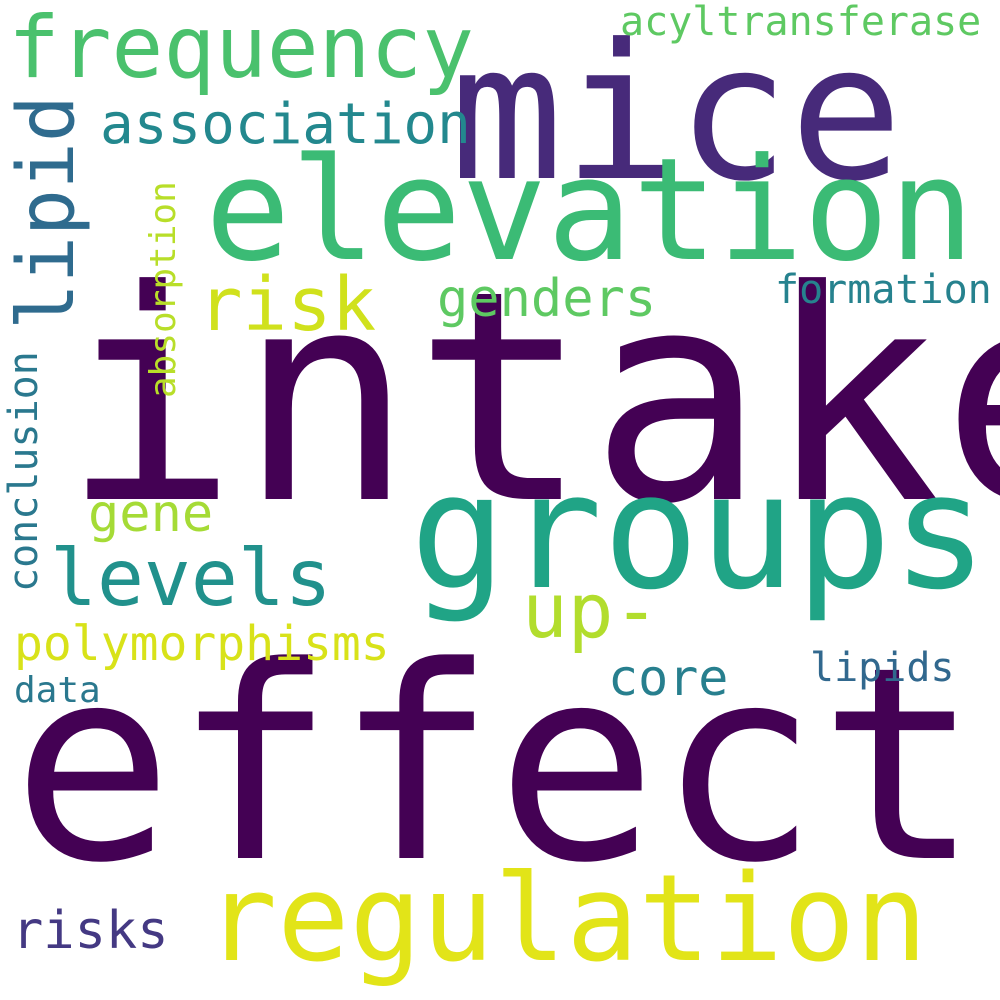 The width and height of the screenshot is (1000, 1000). I want to click on word-absorption: absorption, so click(163, 289).